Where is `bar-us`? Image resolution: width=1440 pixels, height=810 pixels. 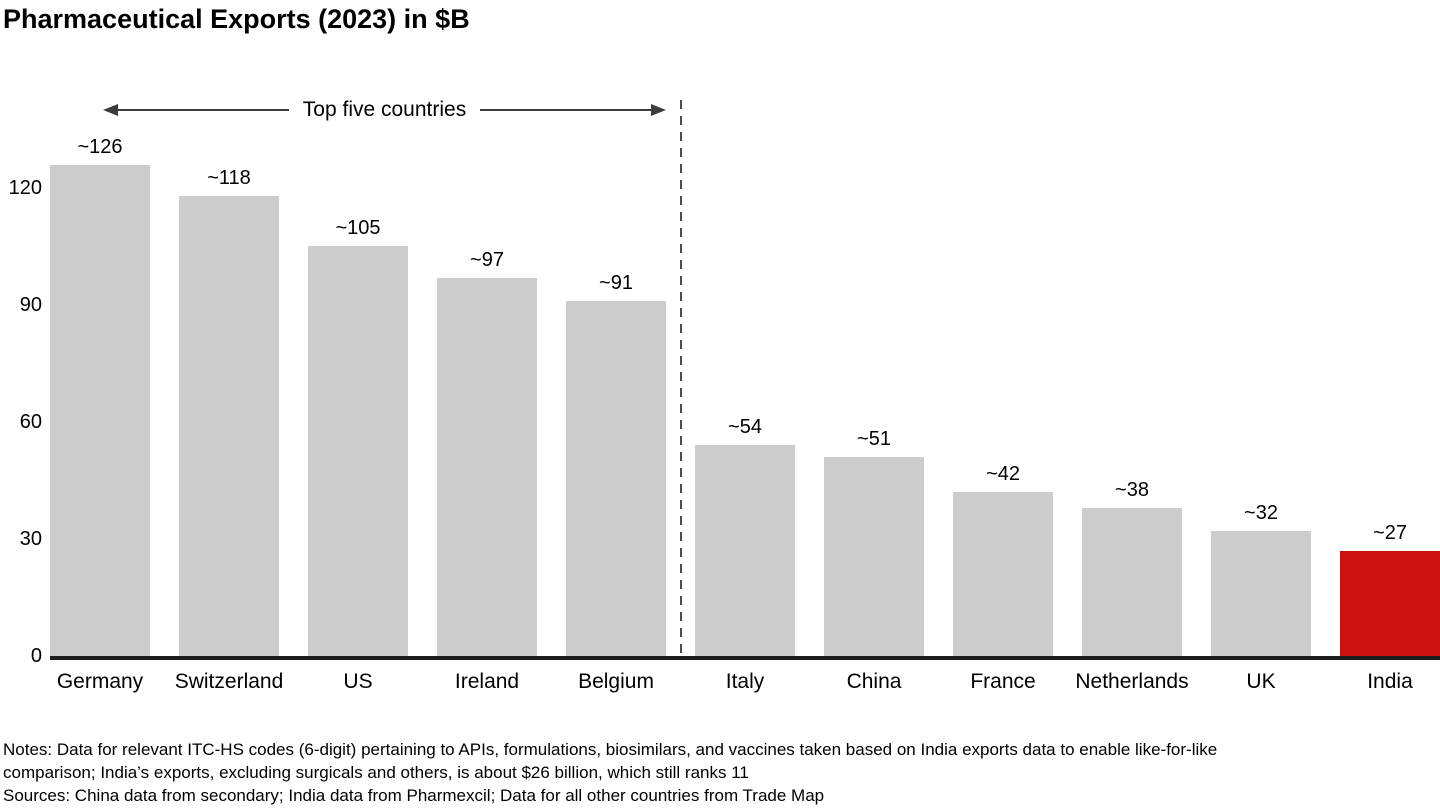 bar-us is located at coordinates (358, 451).